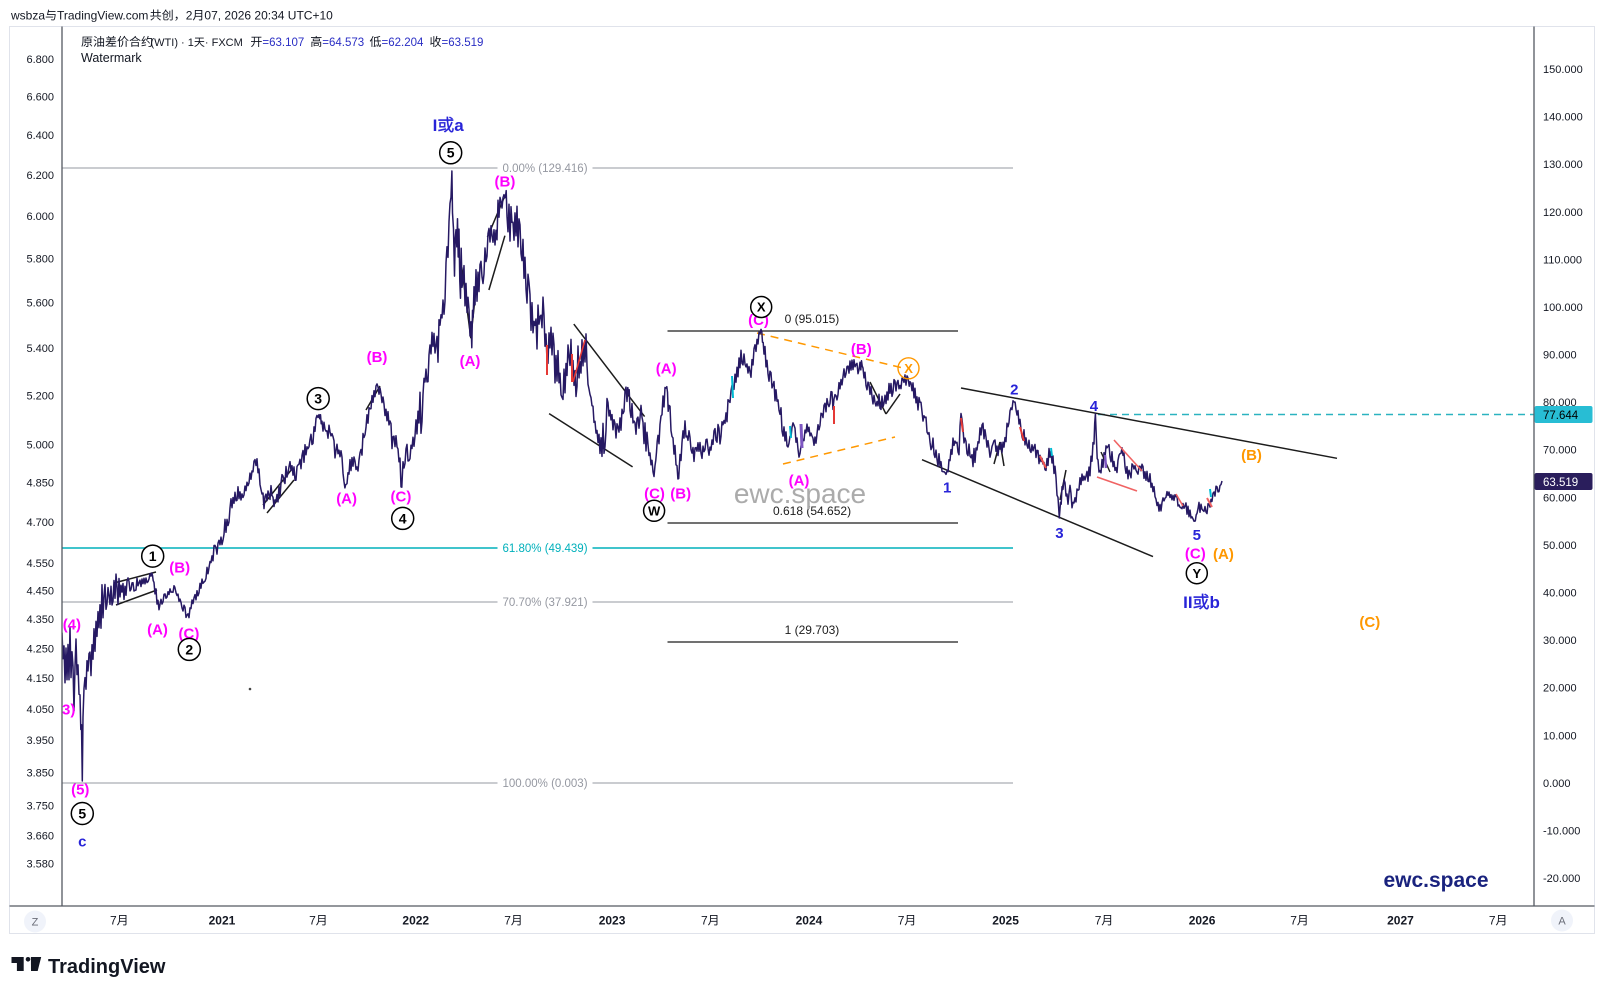  I want to click on svg-text: 4.050, so click(40, 710).